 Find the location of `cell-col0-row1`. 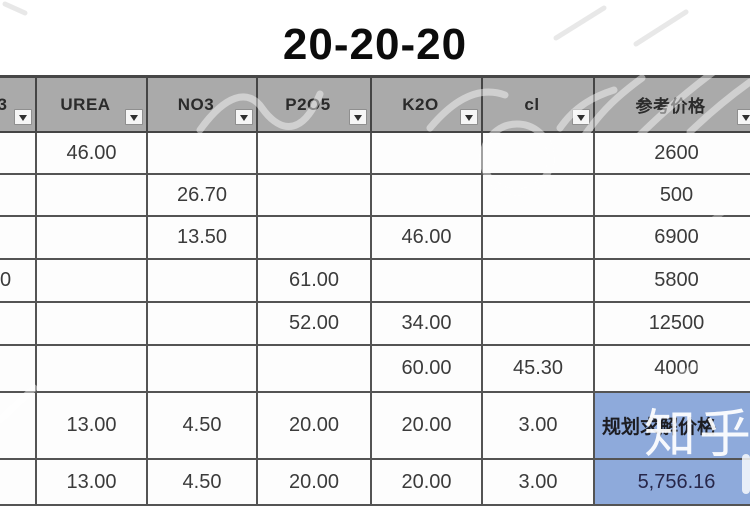

cell-col0-row1 is located at coordinates (18, 154).